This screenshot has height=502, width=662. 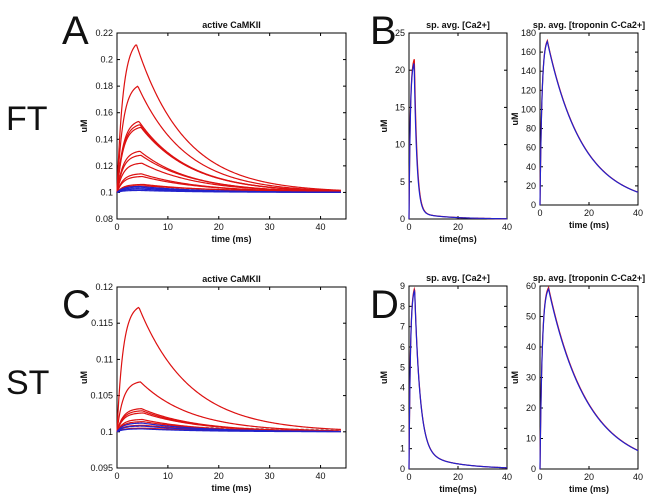 I want to click on panel-letter-a: A, so click(x=75, y=31).